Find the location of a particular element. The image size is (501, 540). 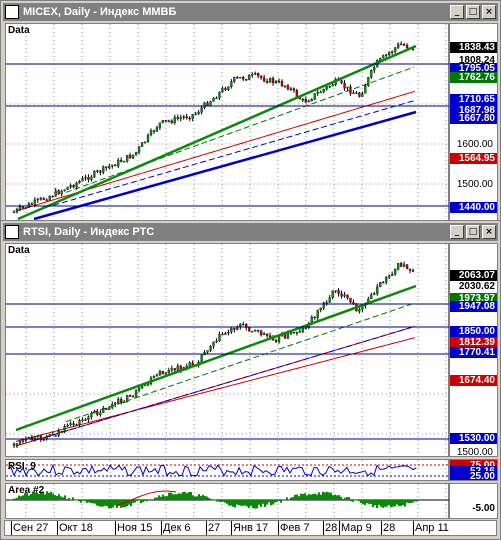

micex-pane-label: Data is located at coordinates (19, 30).